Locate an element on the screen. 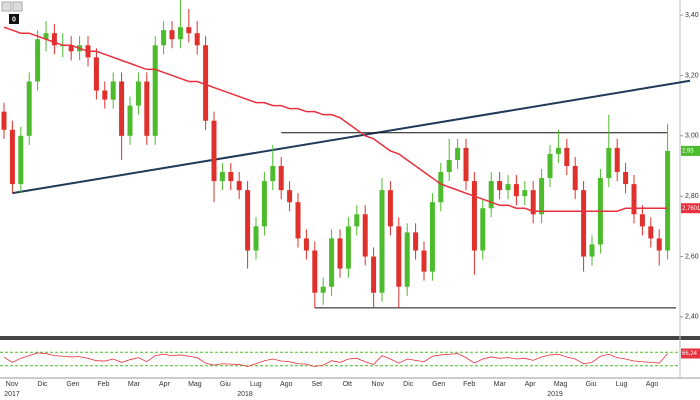 The width and height of the screenshot is (700, 400). y-tick-label: 2,40 is located at coordinates (692, 317).